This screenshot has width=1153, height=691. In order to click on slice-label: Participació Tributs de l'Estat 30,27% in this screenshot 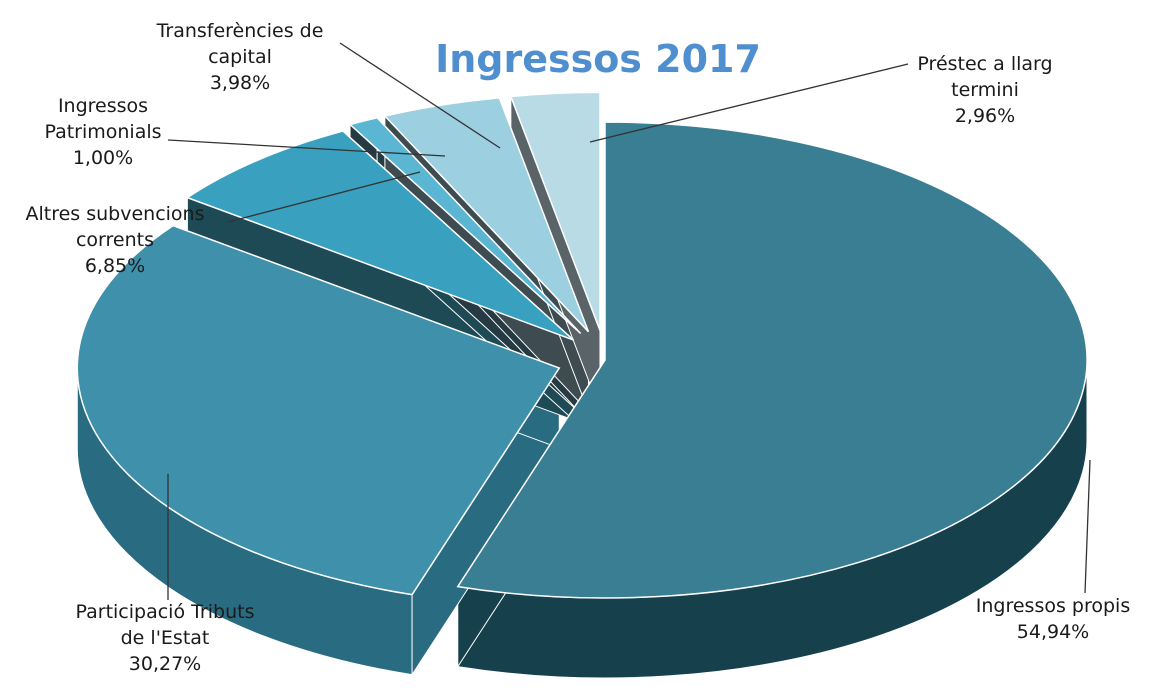, I will do `click(165, 638)`.